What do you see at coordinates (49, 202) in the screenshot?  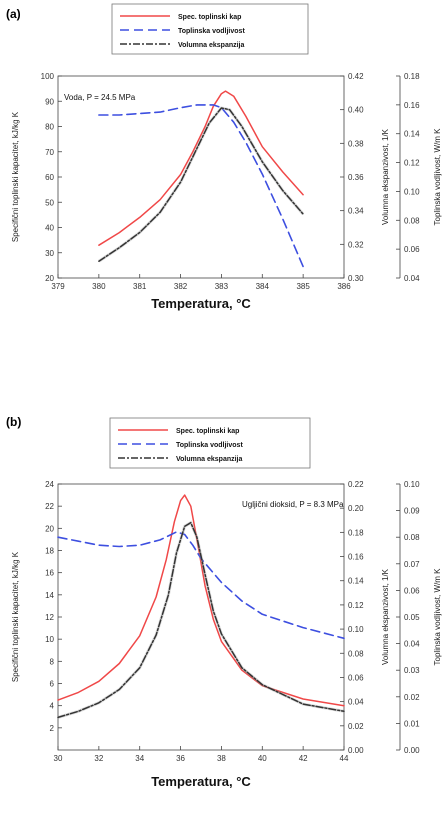 I see `y1-tick-label: 50` at bounding box center [49, 202].